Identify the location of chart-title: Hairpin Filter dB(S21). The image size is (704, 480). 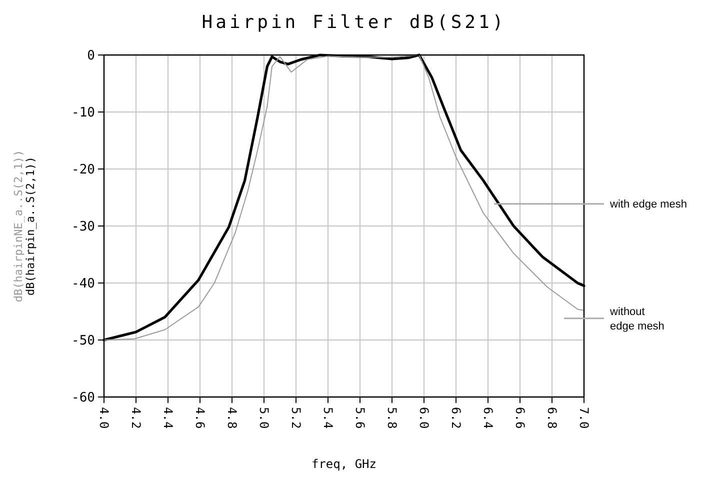
(354, 22).